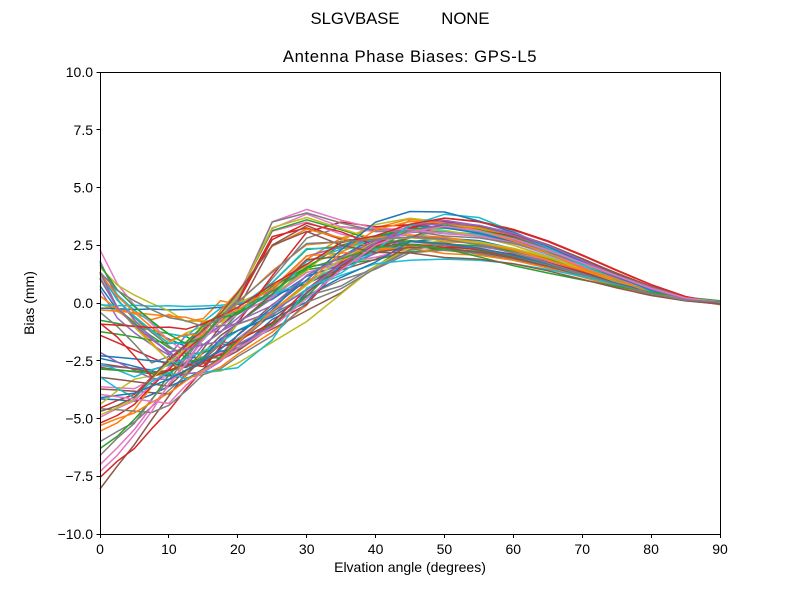 The width and height of the screenshot is (800, 605). I want to click on svg-text: 2.5, so click(84, 245).